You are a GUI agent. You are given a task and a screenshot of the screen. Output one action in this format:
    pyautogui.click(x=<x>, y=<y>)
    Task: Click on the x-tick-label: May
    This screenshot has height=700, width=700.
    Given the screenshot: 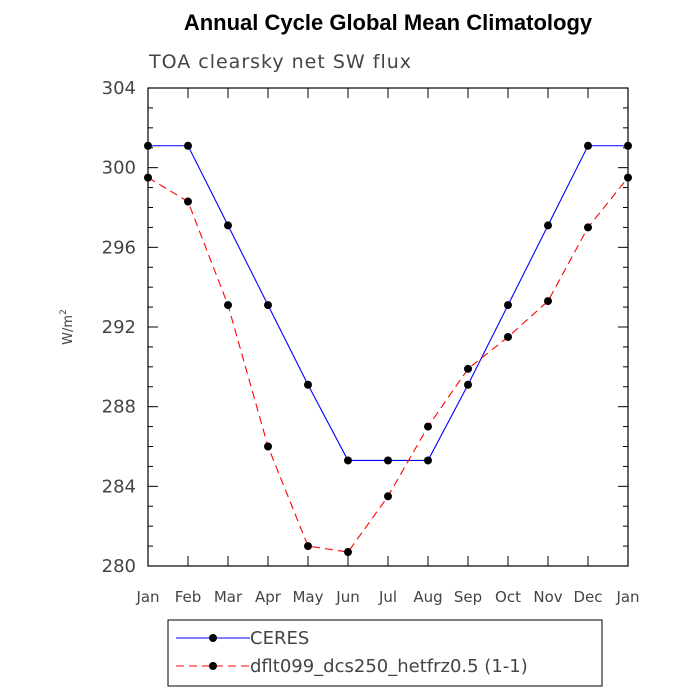 What is the action you would take?
    pyautogui.click(x=307, y=597)
    